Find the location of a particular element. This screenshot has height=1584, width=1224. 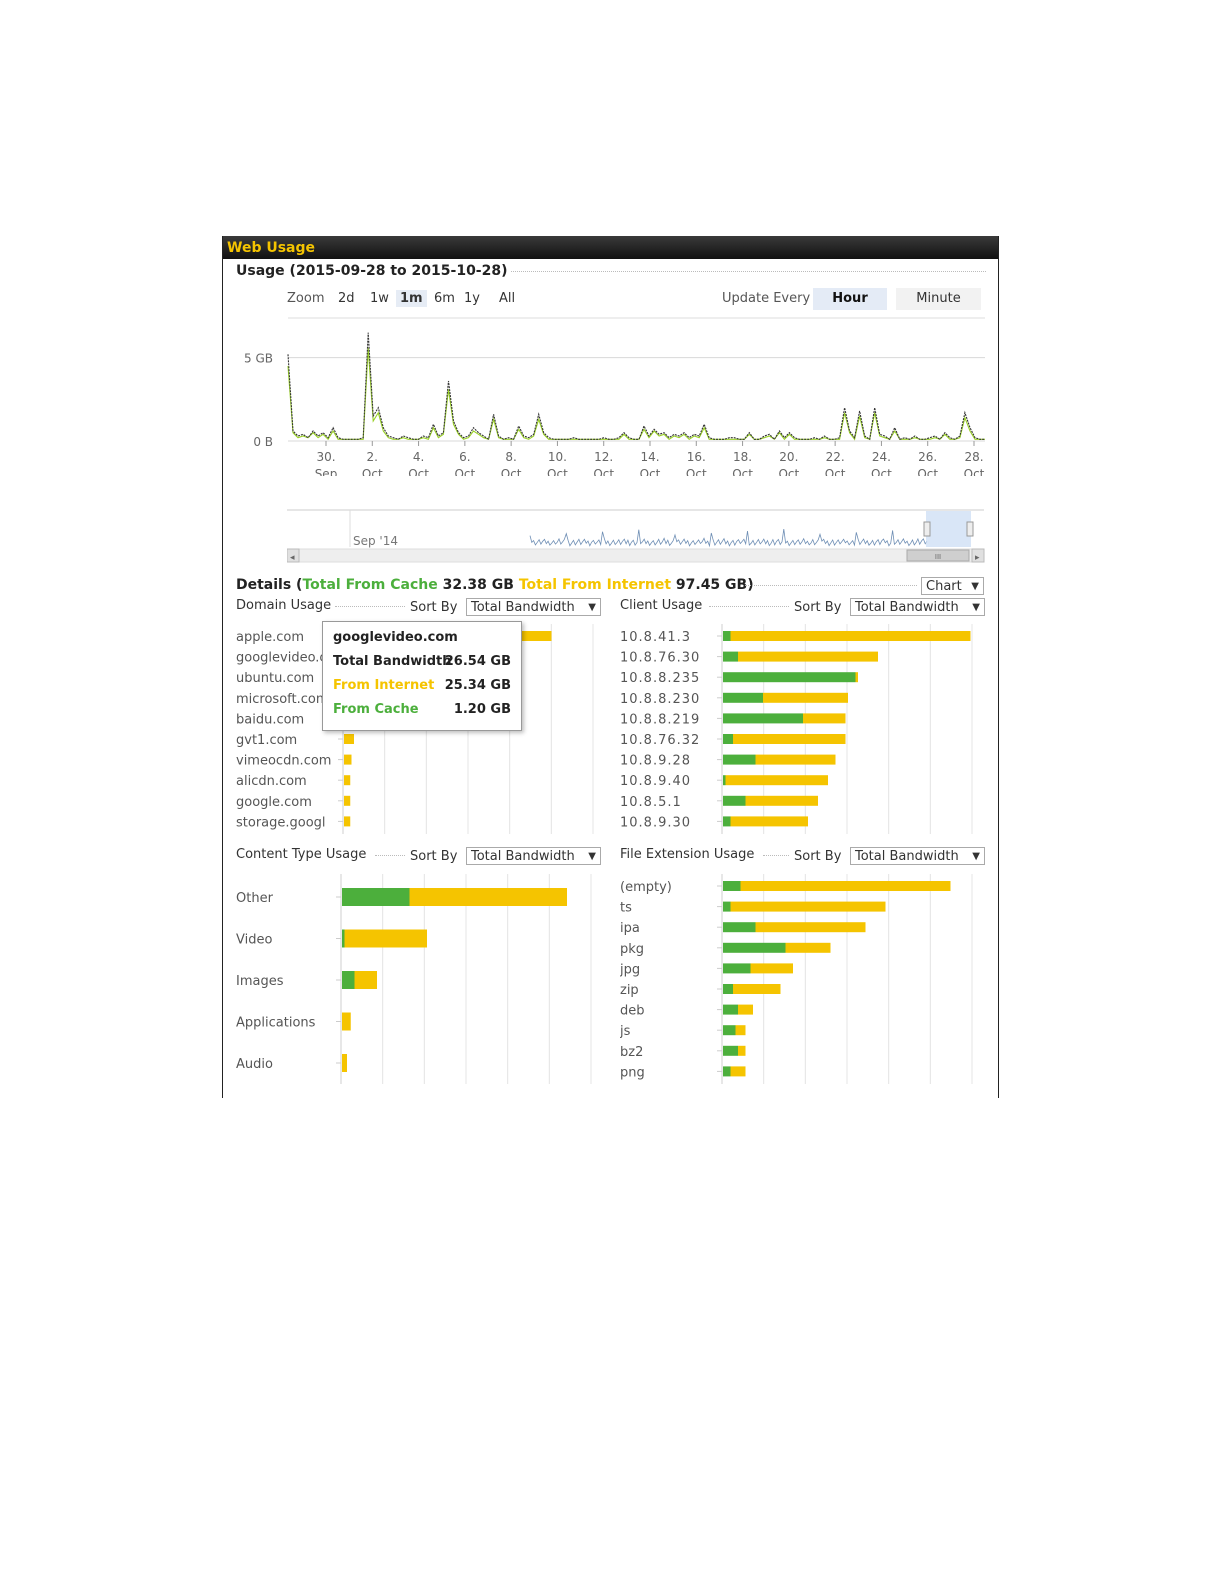

content-sort-value: Total Bandwidth is located at coordinates (523, 856).